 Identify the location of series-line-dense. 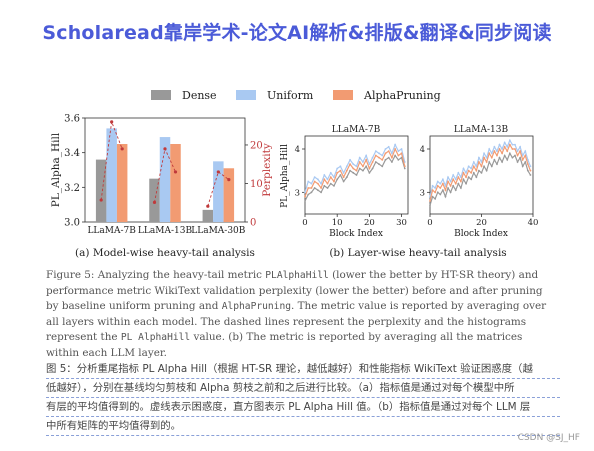
(355, 178).